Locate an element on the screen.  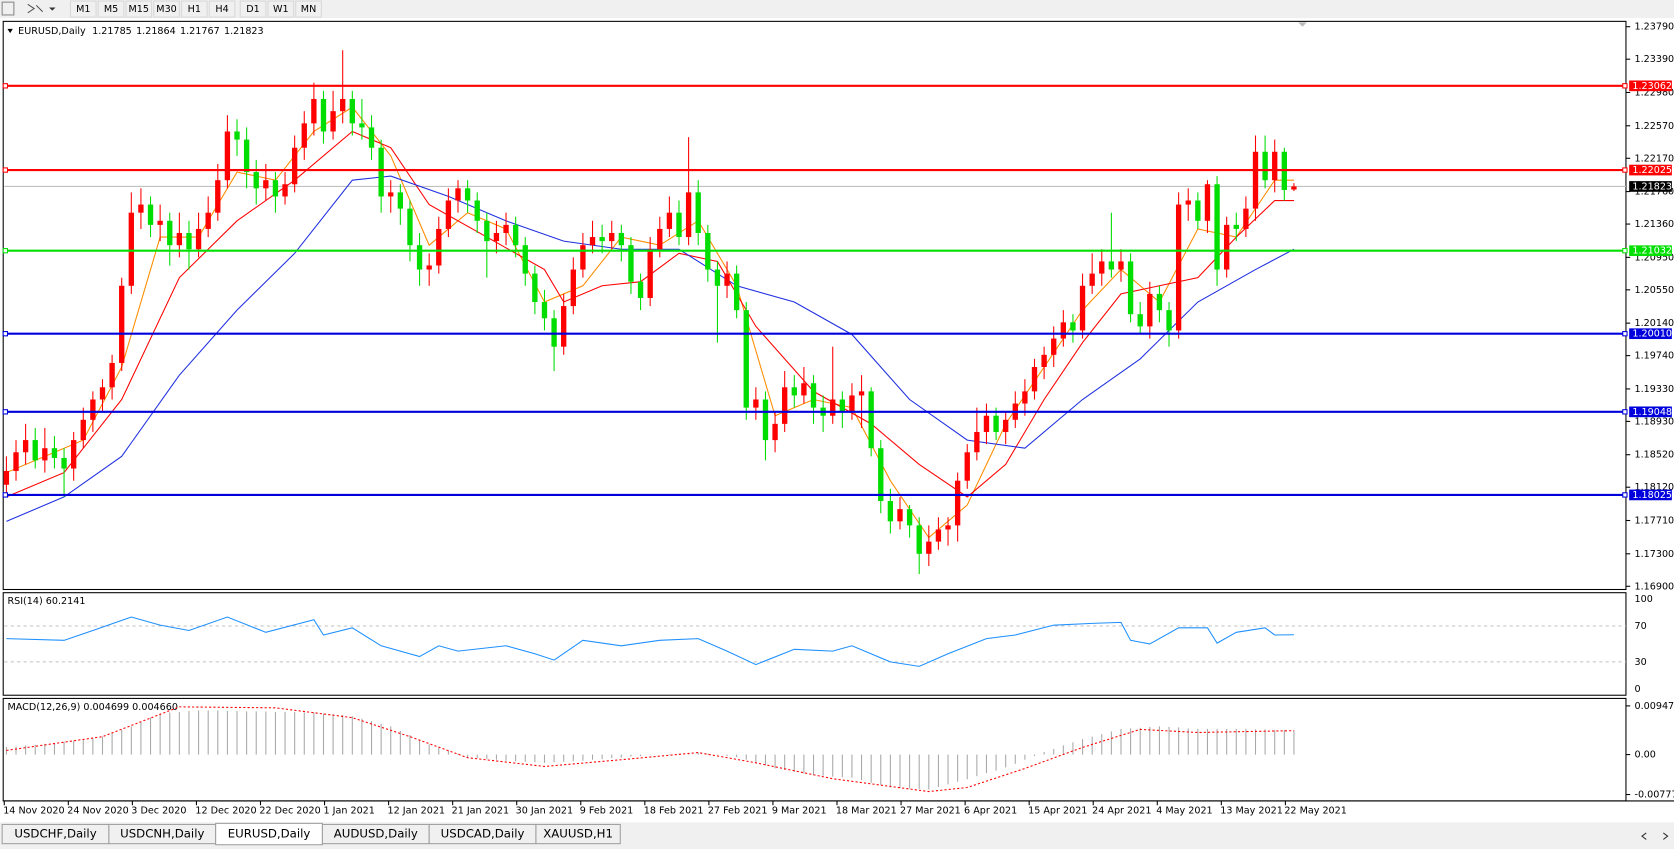
timeframe-label: D1 is located at coordinates (252, 9).